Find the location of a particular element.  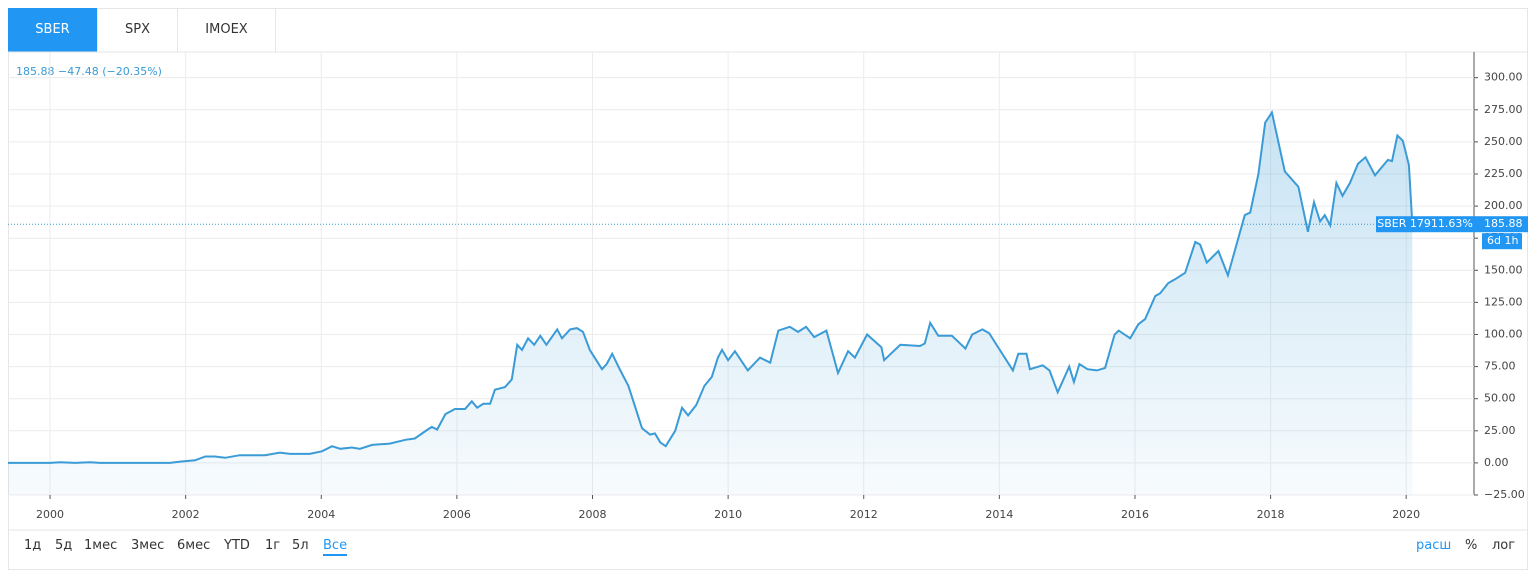

y-tick-label: 300.00 is located at coordinates (1503, 77).